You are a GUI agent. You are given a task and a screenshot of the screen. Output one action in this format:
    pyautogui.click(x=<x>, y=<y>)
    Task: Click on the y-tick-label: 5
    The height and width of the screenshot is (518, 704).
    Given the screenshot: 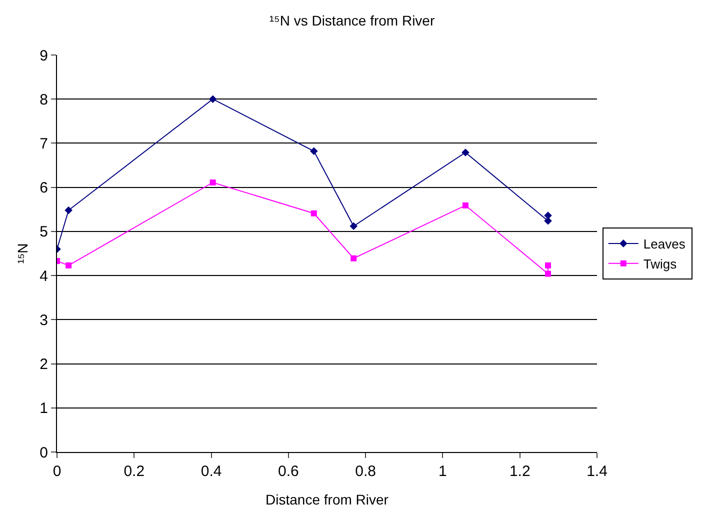 What is the action you would take?
    pyautogui.click(x=44, y=232)
    